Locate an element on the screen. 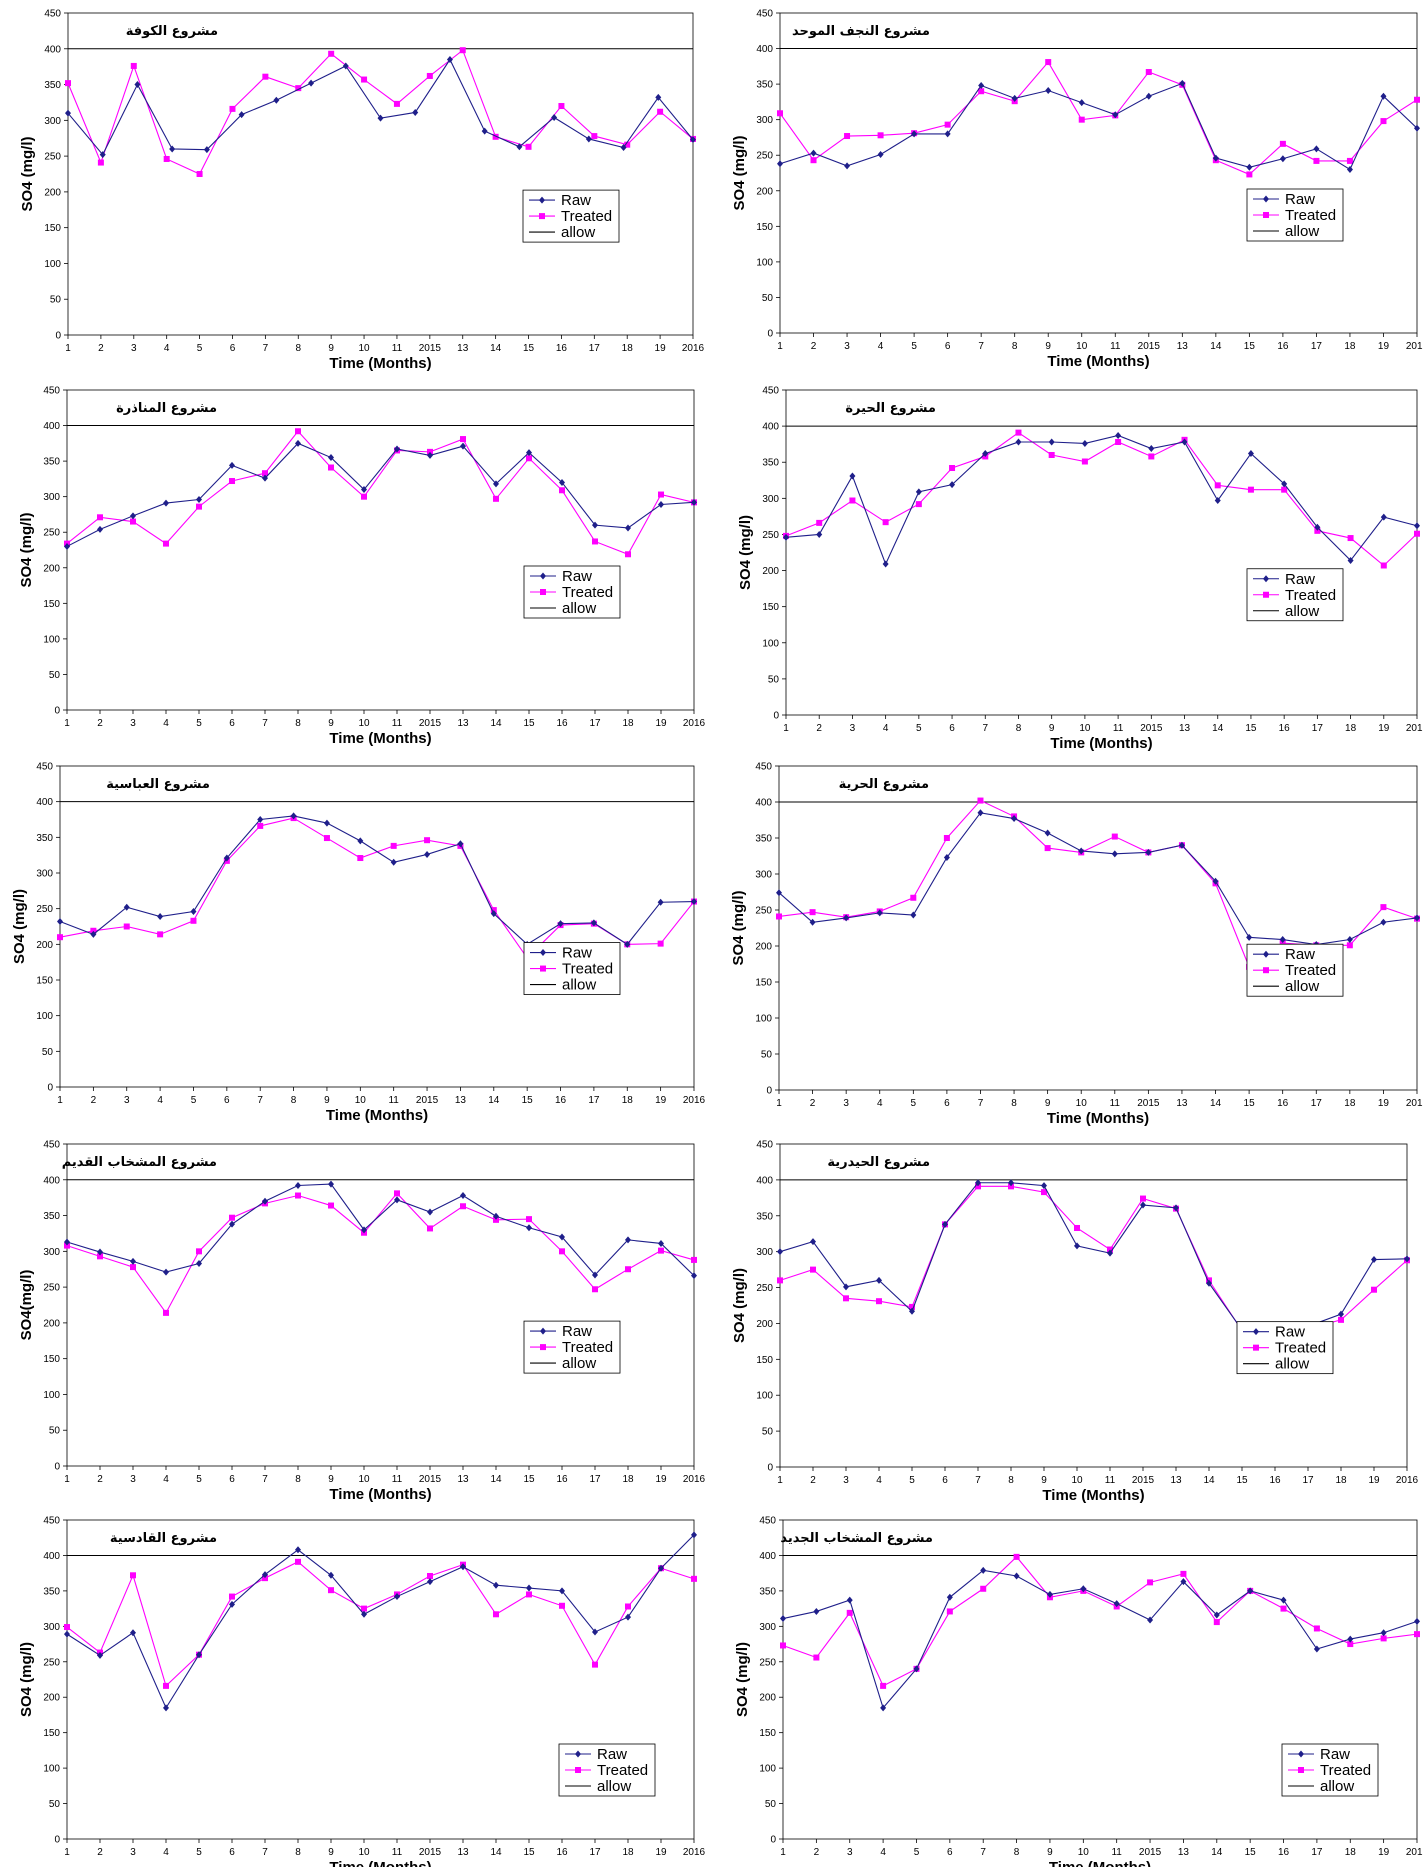  y-tick-label: 200 is located at coordinates (51, 568).